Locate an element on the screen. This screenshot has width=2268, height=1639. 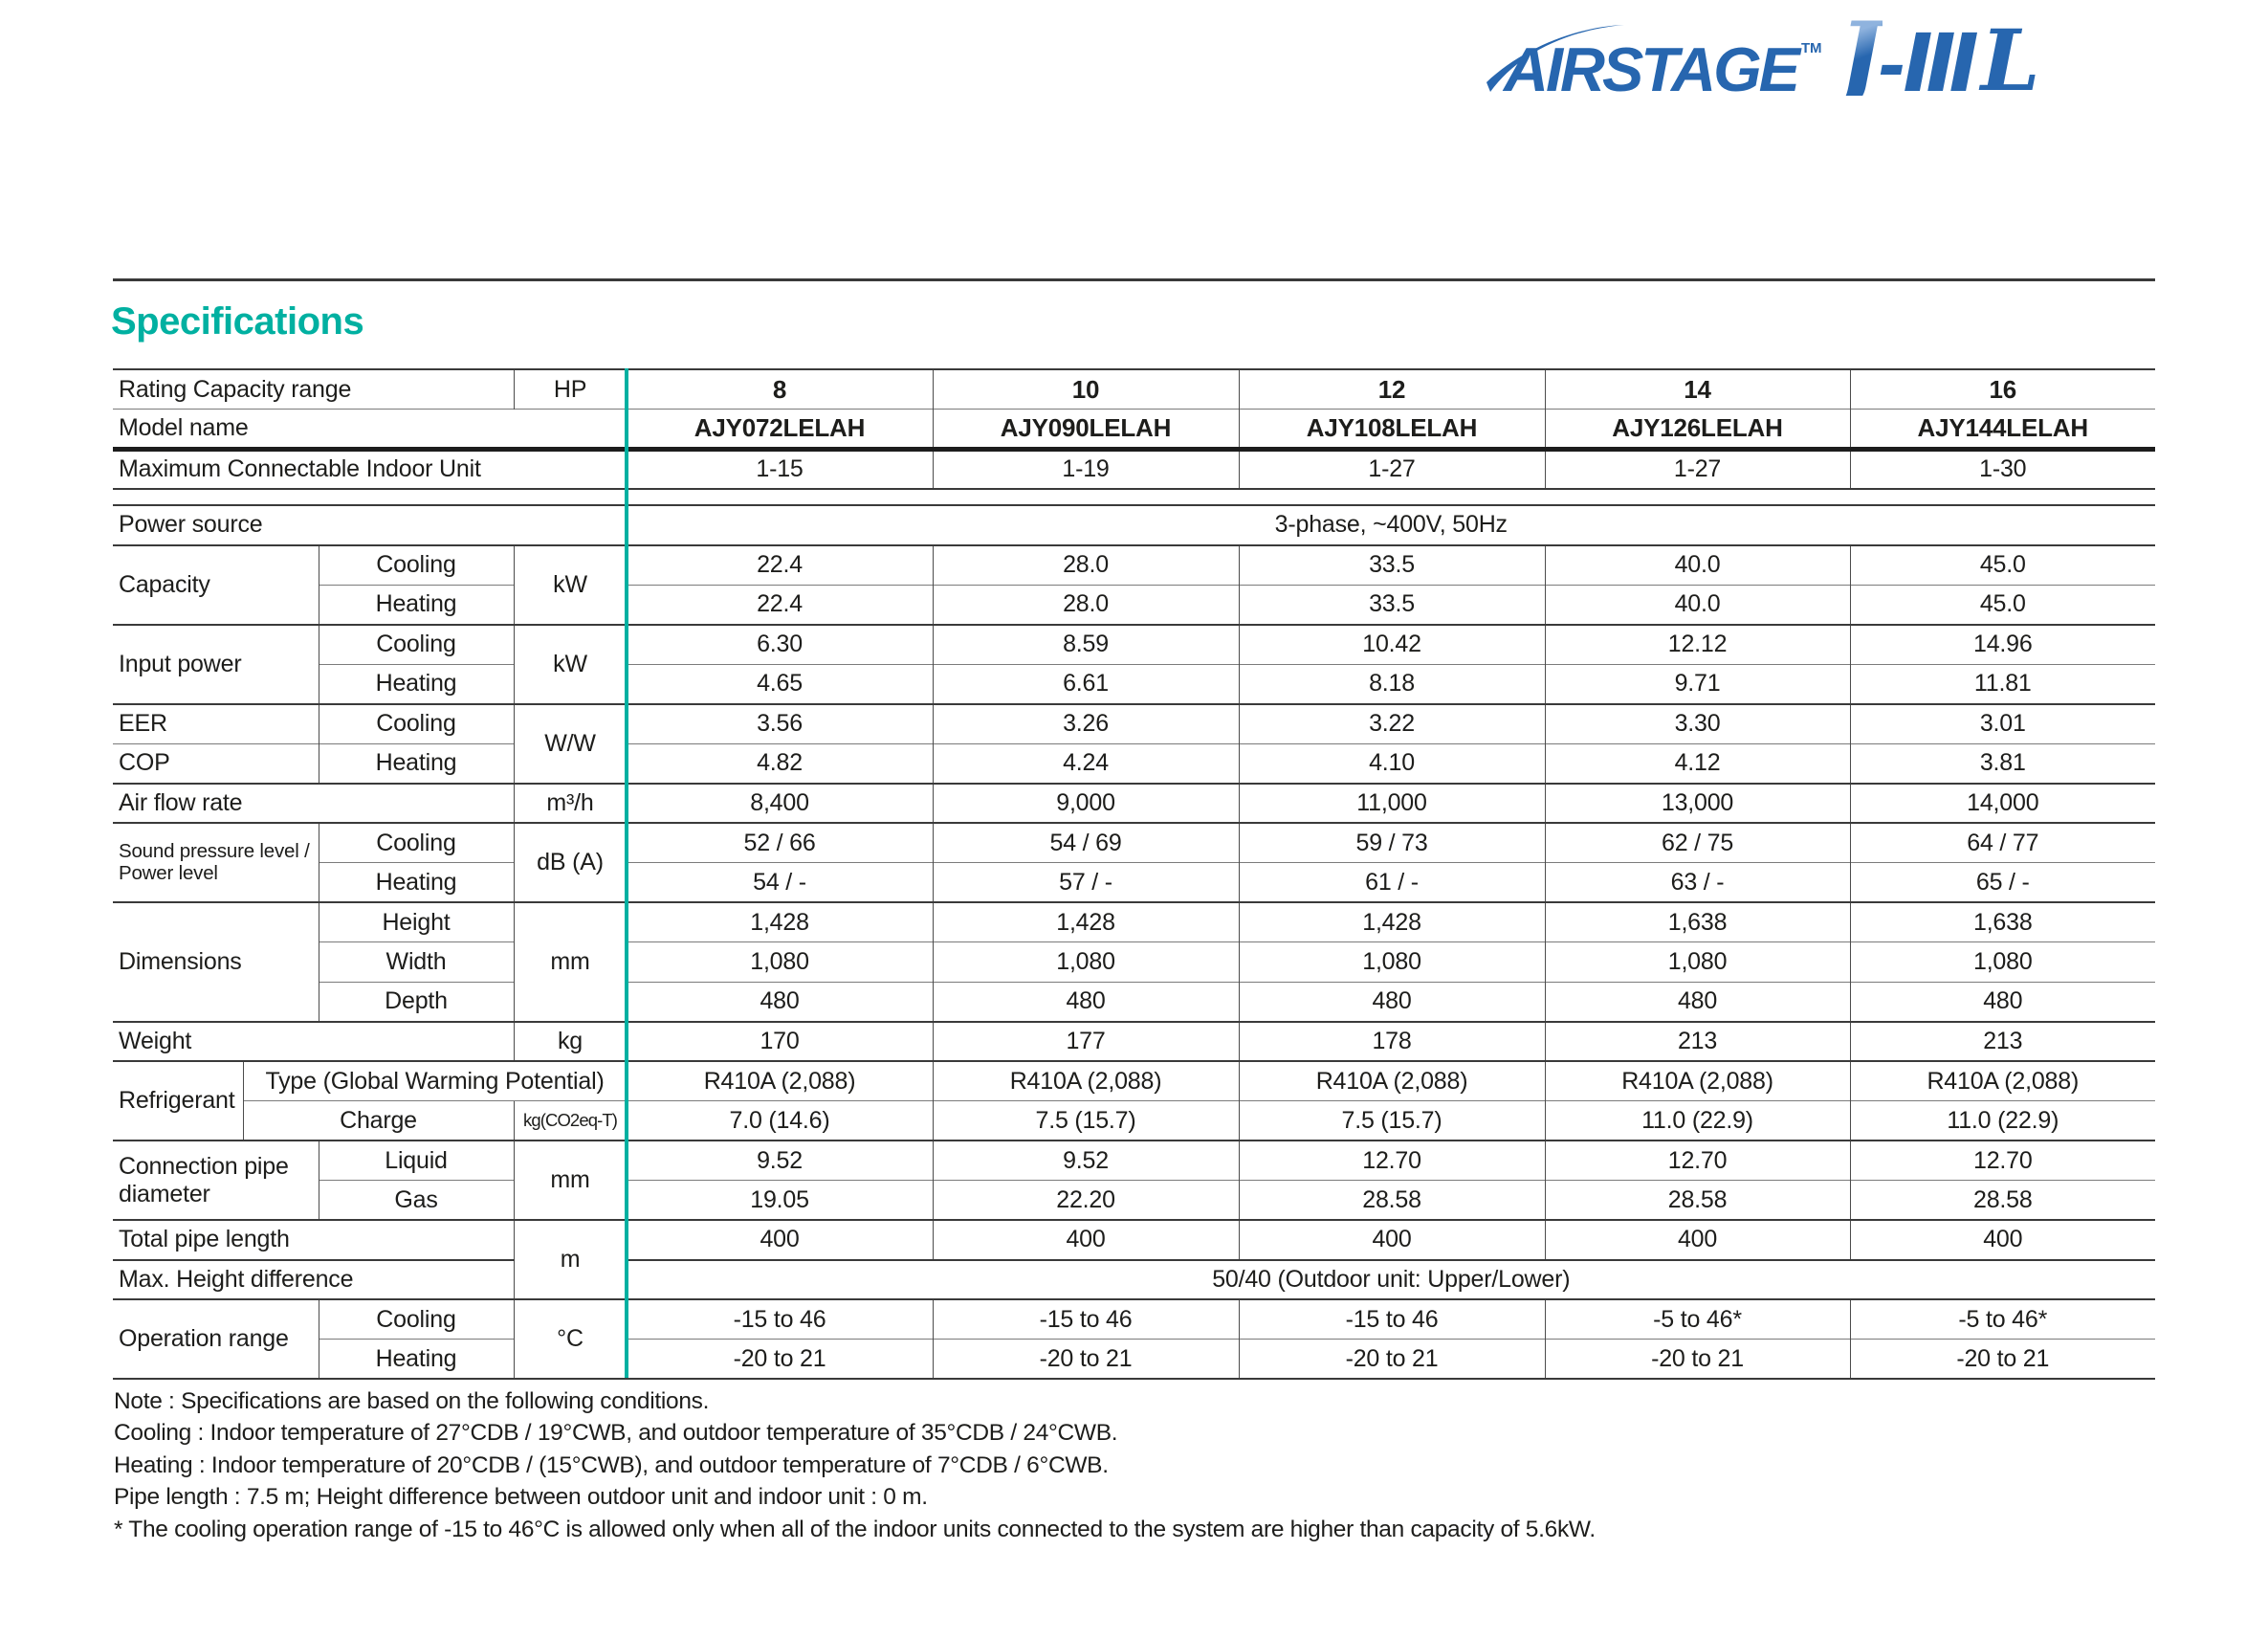
dimensions-width-label: Width is located at coordinates (416, 961).